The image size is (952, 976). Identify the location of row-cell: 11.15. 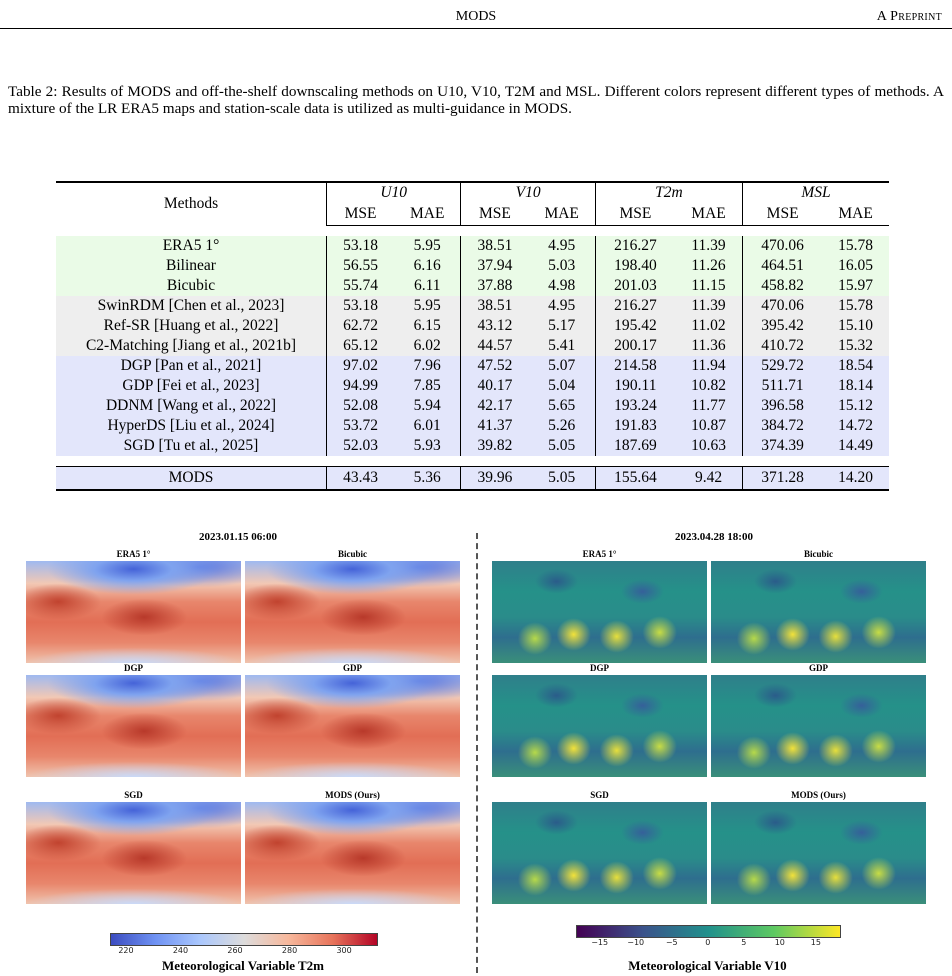
(709, 286).